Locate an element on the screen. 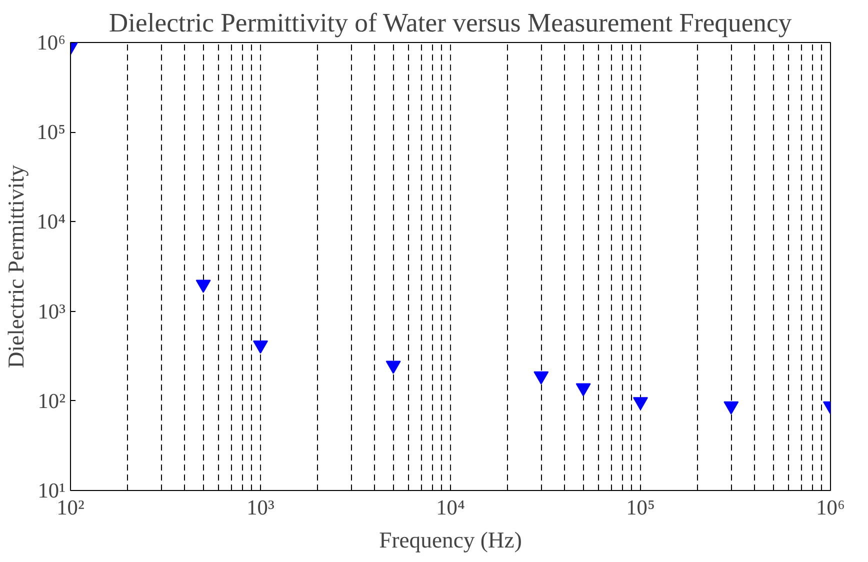  x-axis-title: Frequency (Hz) is located at coordinates (450, 540).